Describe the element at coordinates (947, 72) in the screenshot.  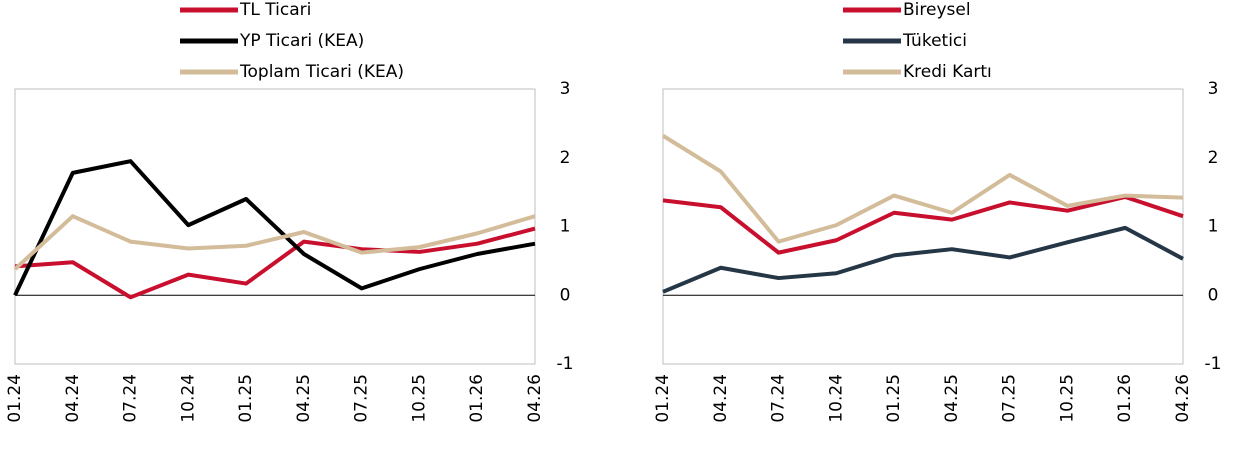
I see `legend-label: Kredi Kartı` at that location.